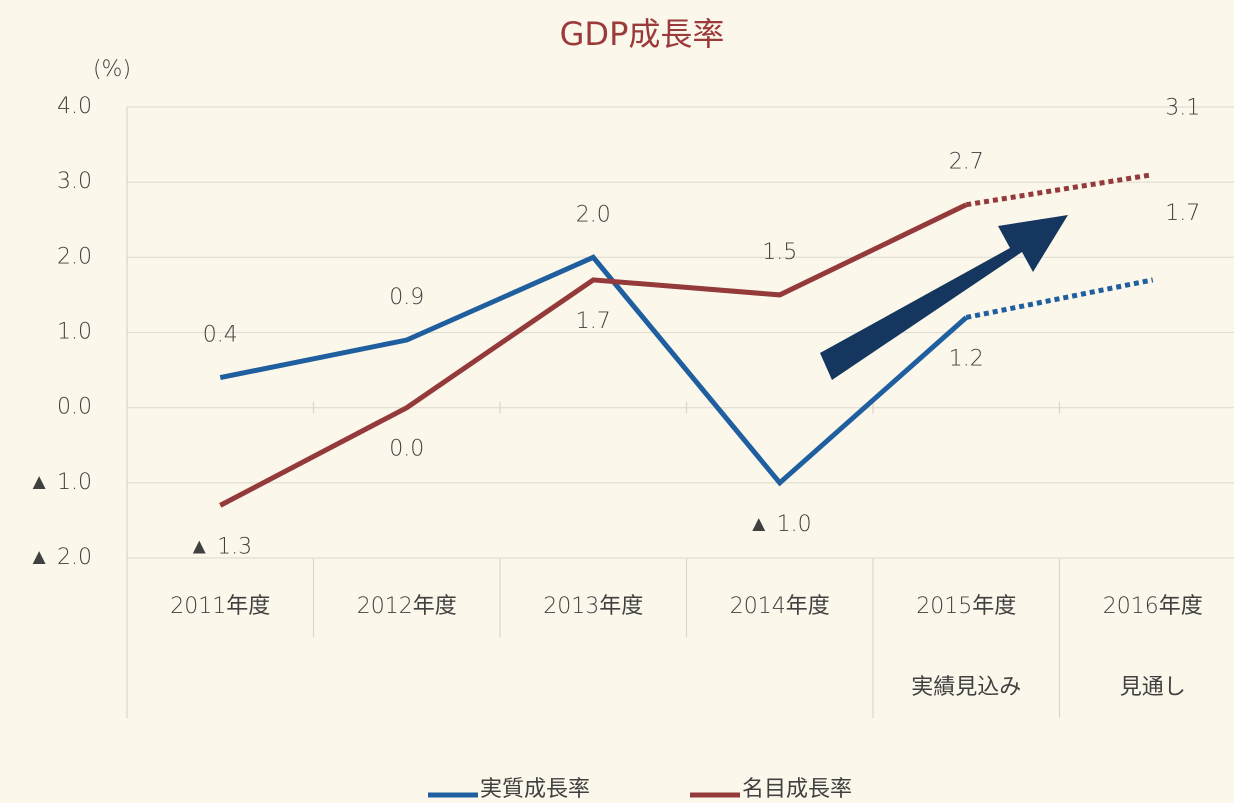 This screenshot has height=803, width=1234. What do you see at coordinates (220, 335) in the screenshot?
I see `data-label: 0.4` at bounding box center [220, 335].